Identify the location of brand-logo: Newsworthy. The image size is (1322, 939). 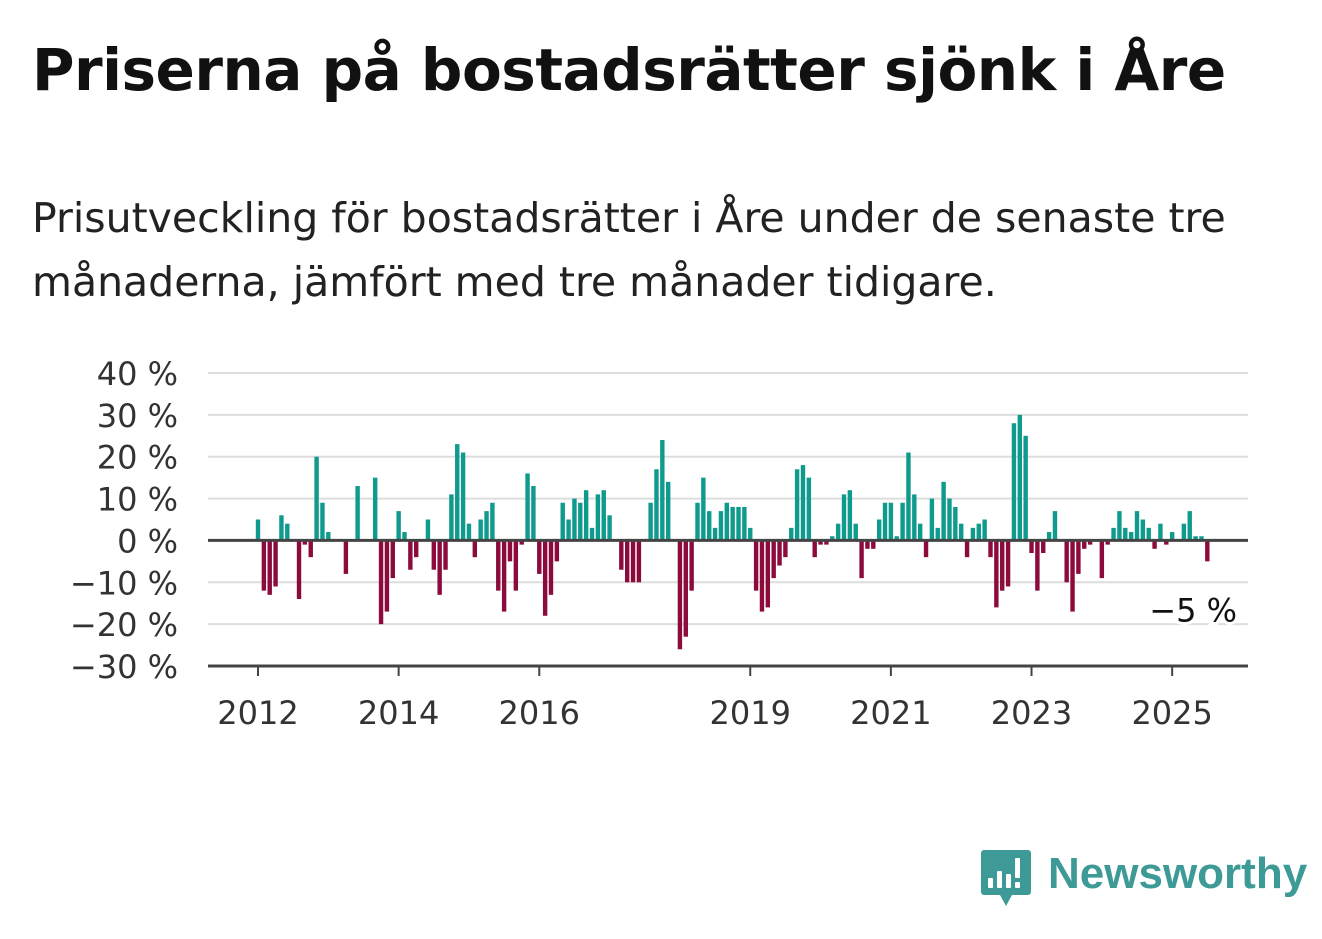
(1143, 879).